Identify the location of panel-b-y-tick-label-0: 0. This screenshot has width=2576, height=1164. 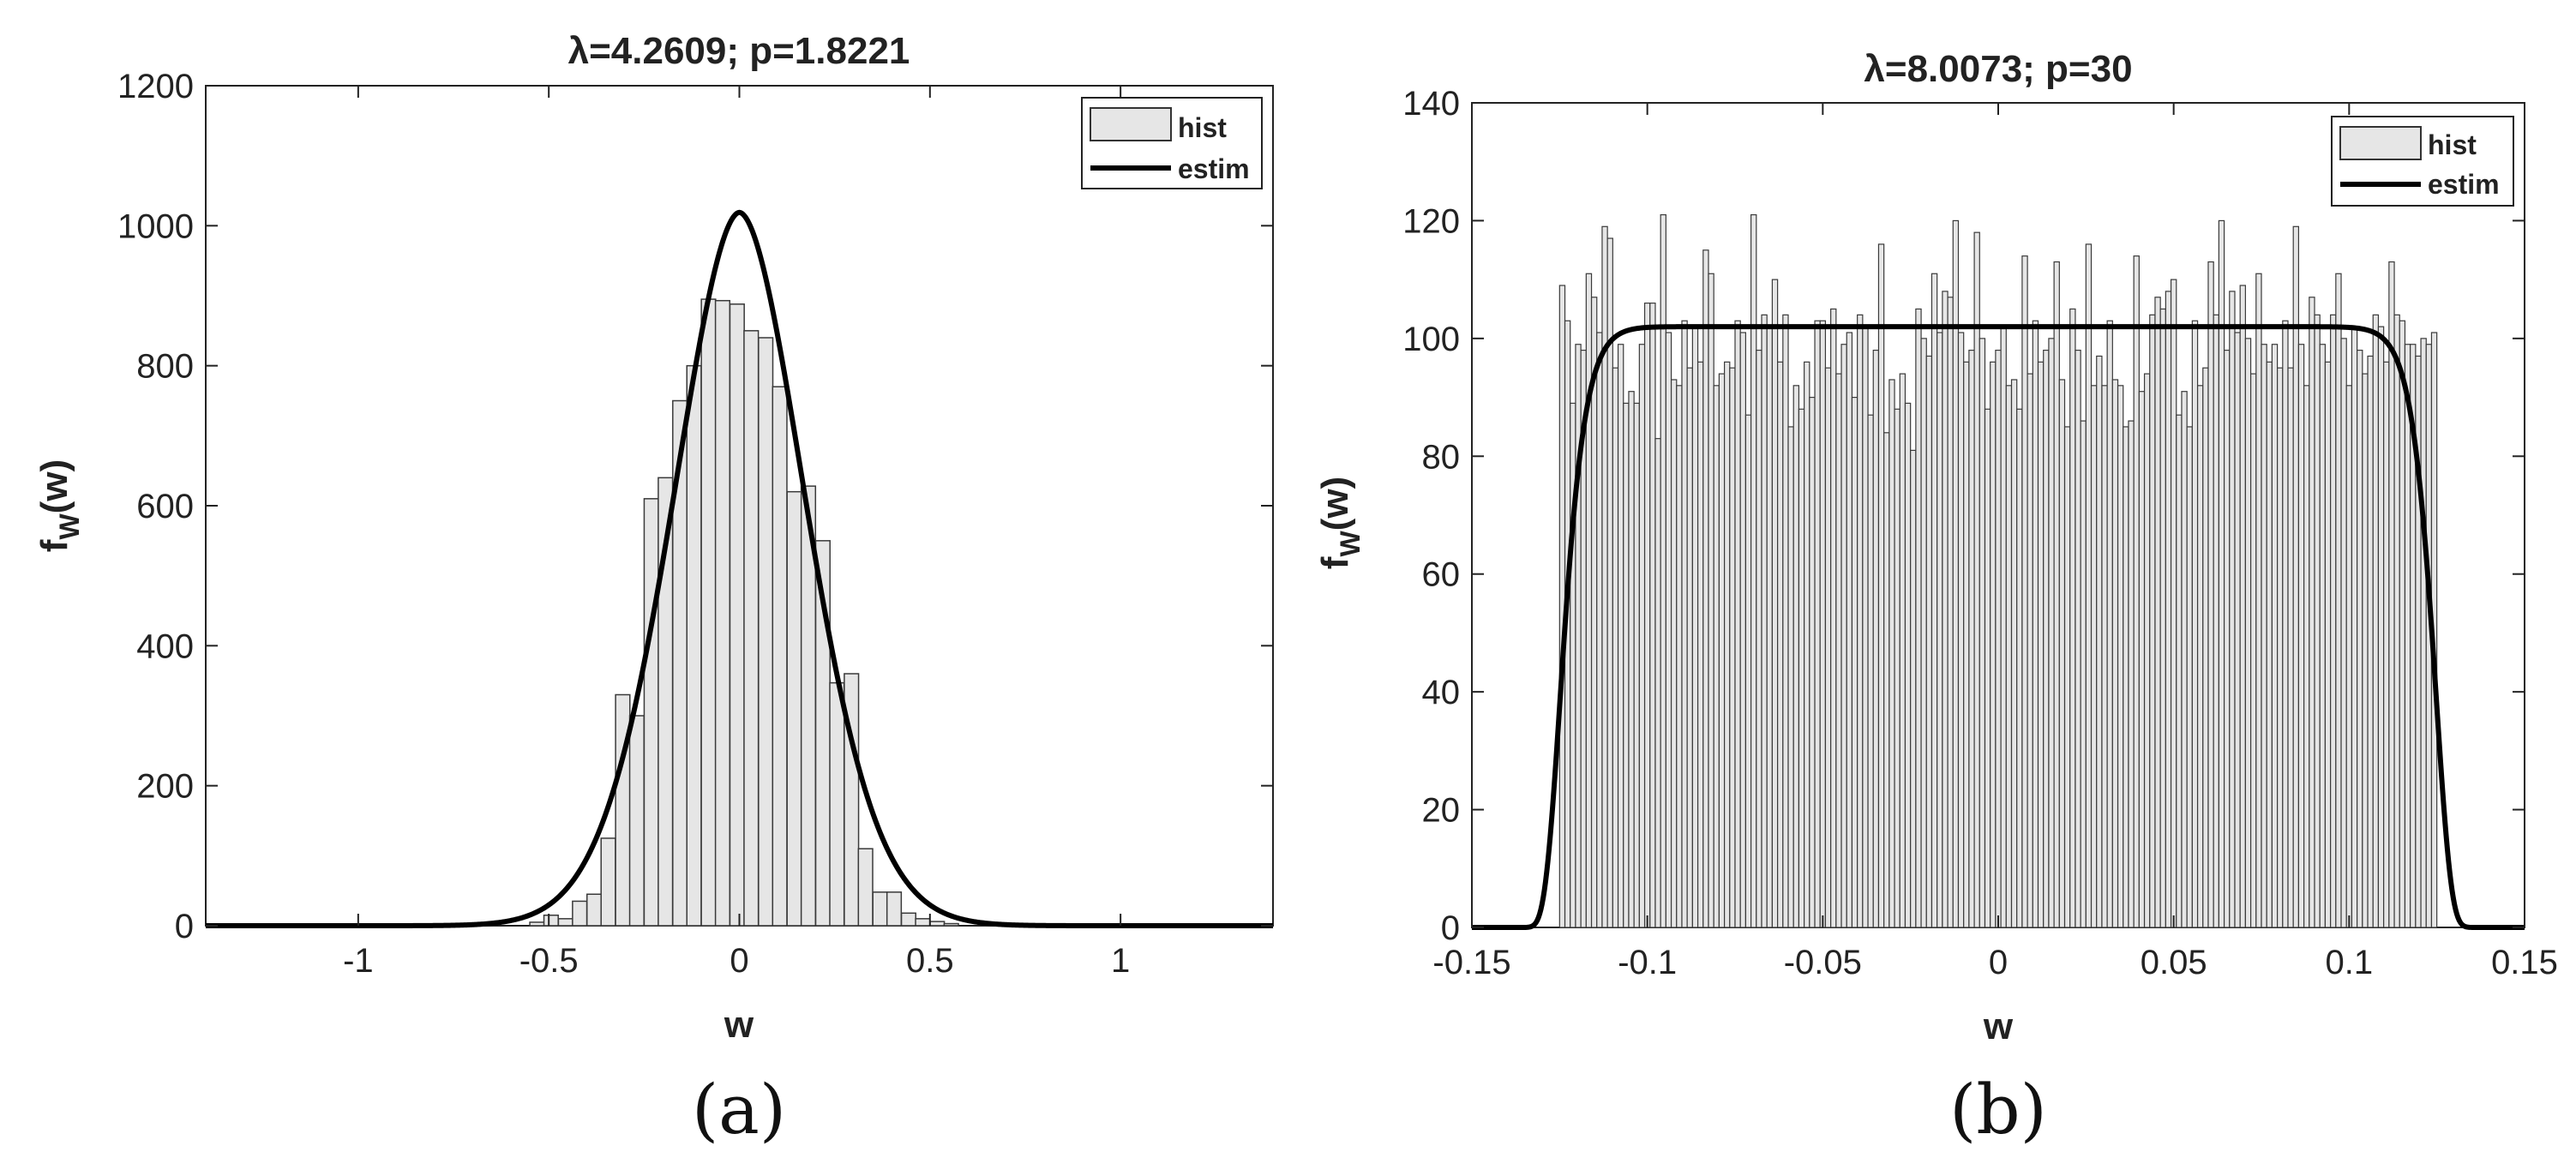
(1450, 928).